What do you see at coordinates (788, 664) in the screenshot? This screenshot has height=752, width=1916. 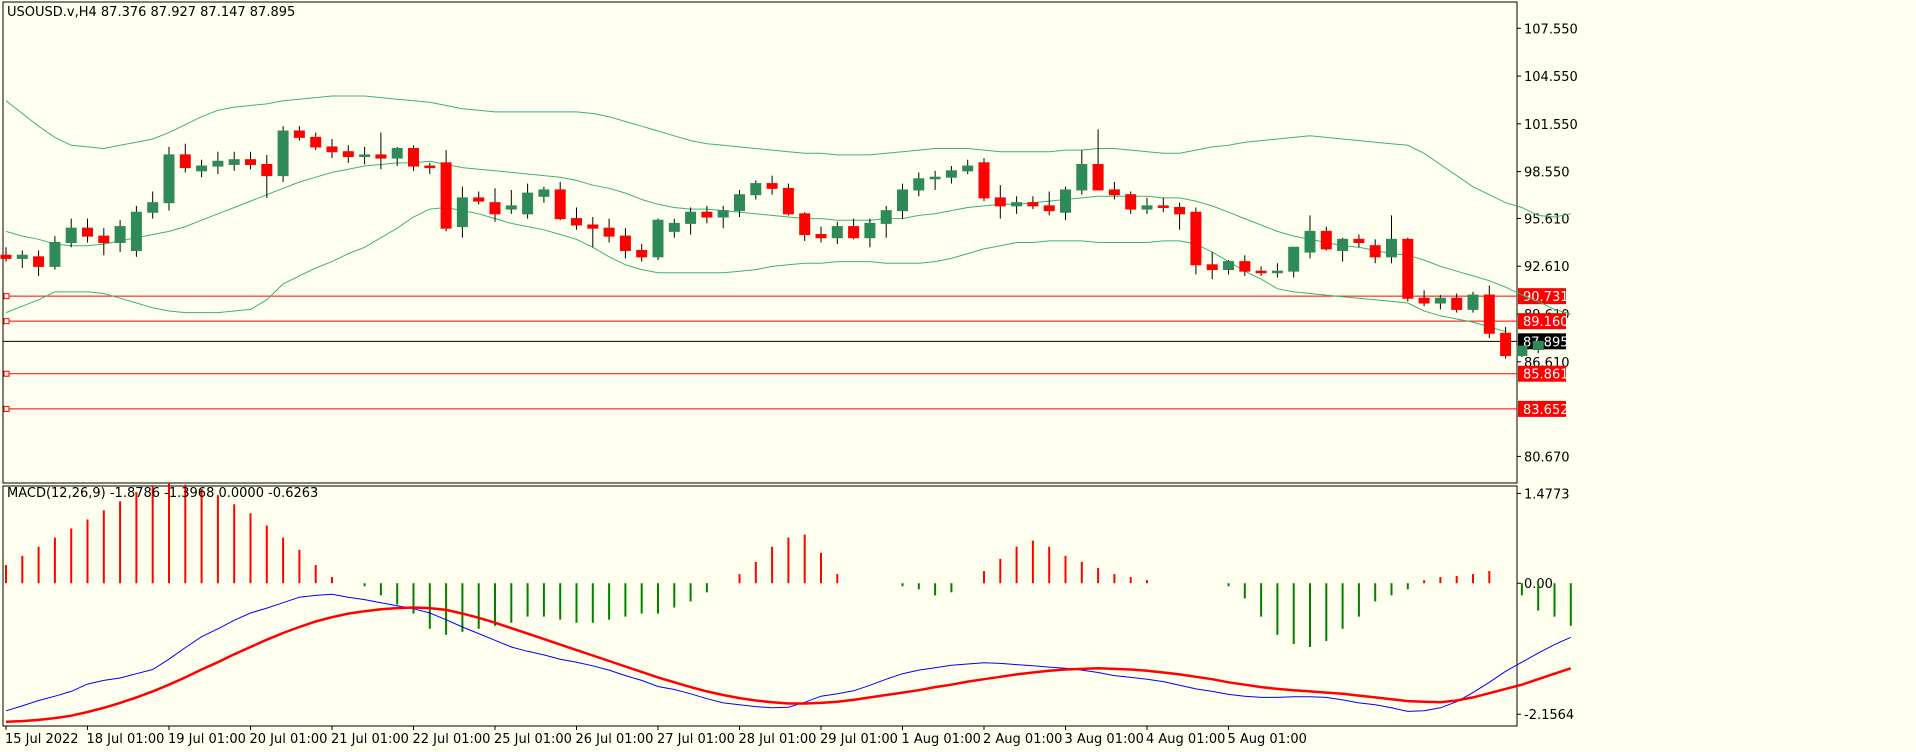 I see `macd-signal-line` at bounding box center [788, 664].